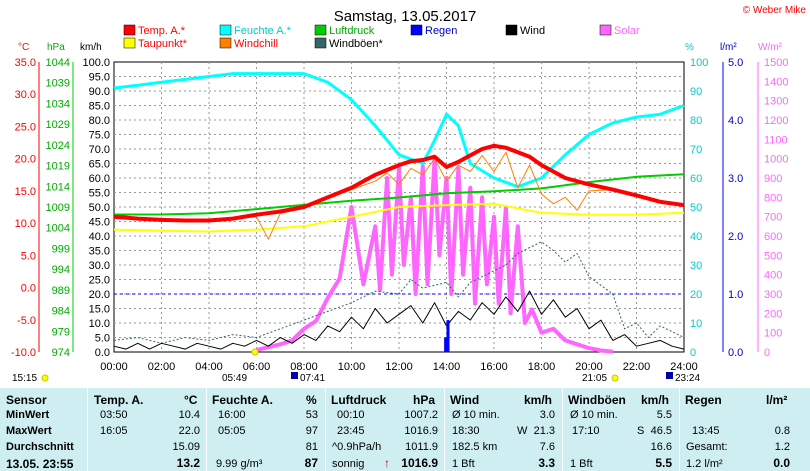 The width and height of the screenshot is (810, 471). What do you see at coordinates (99, 266) in the screenshot?
I see `wind-tick-label: 30.0` at bounding box center [99, 266].